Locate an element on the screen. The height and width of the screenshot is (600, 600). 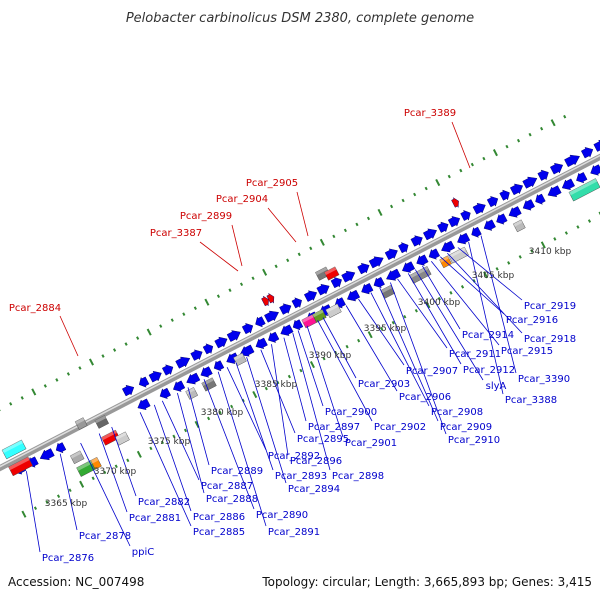
lower-gene-label: Pcar_2914 is located at coordinates (488, 335).